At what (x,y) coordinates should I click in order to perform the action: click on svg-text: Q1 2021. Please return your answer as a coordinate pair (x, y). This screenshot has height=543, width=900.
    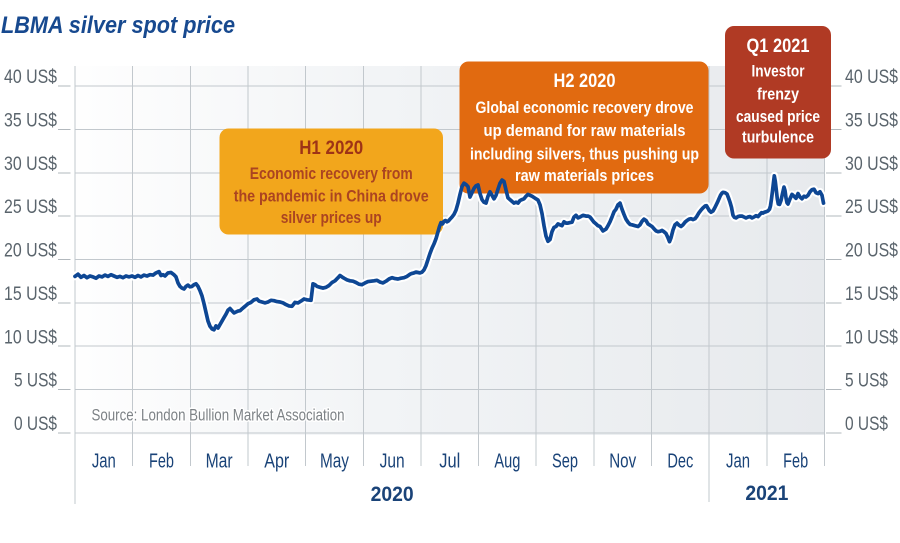
    Looking at the image, I should click on (778, 46).